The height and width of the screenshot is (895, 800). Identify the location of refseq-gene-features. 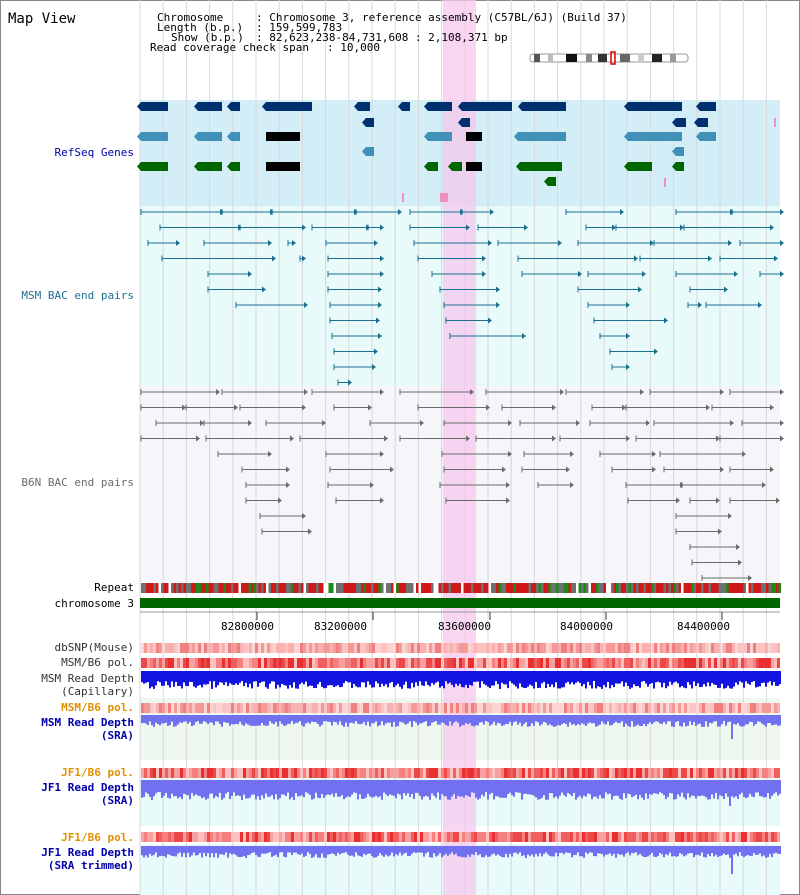
(456, 152).